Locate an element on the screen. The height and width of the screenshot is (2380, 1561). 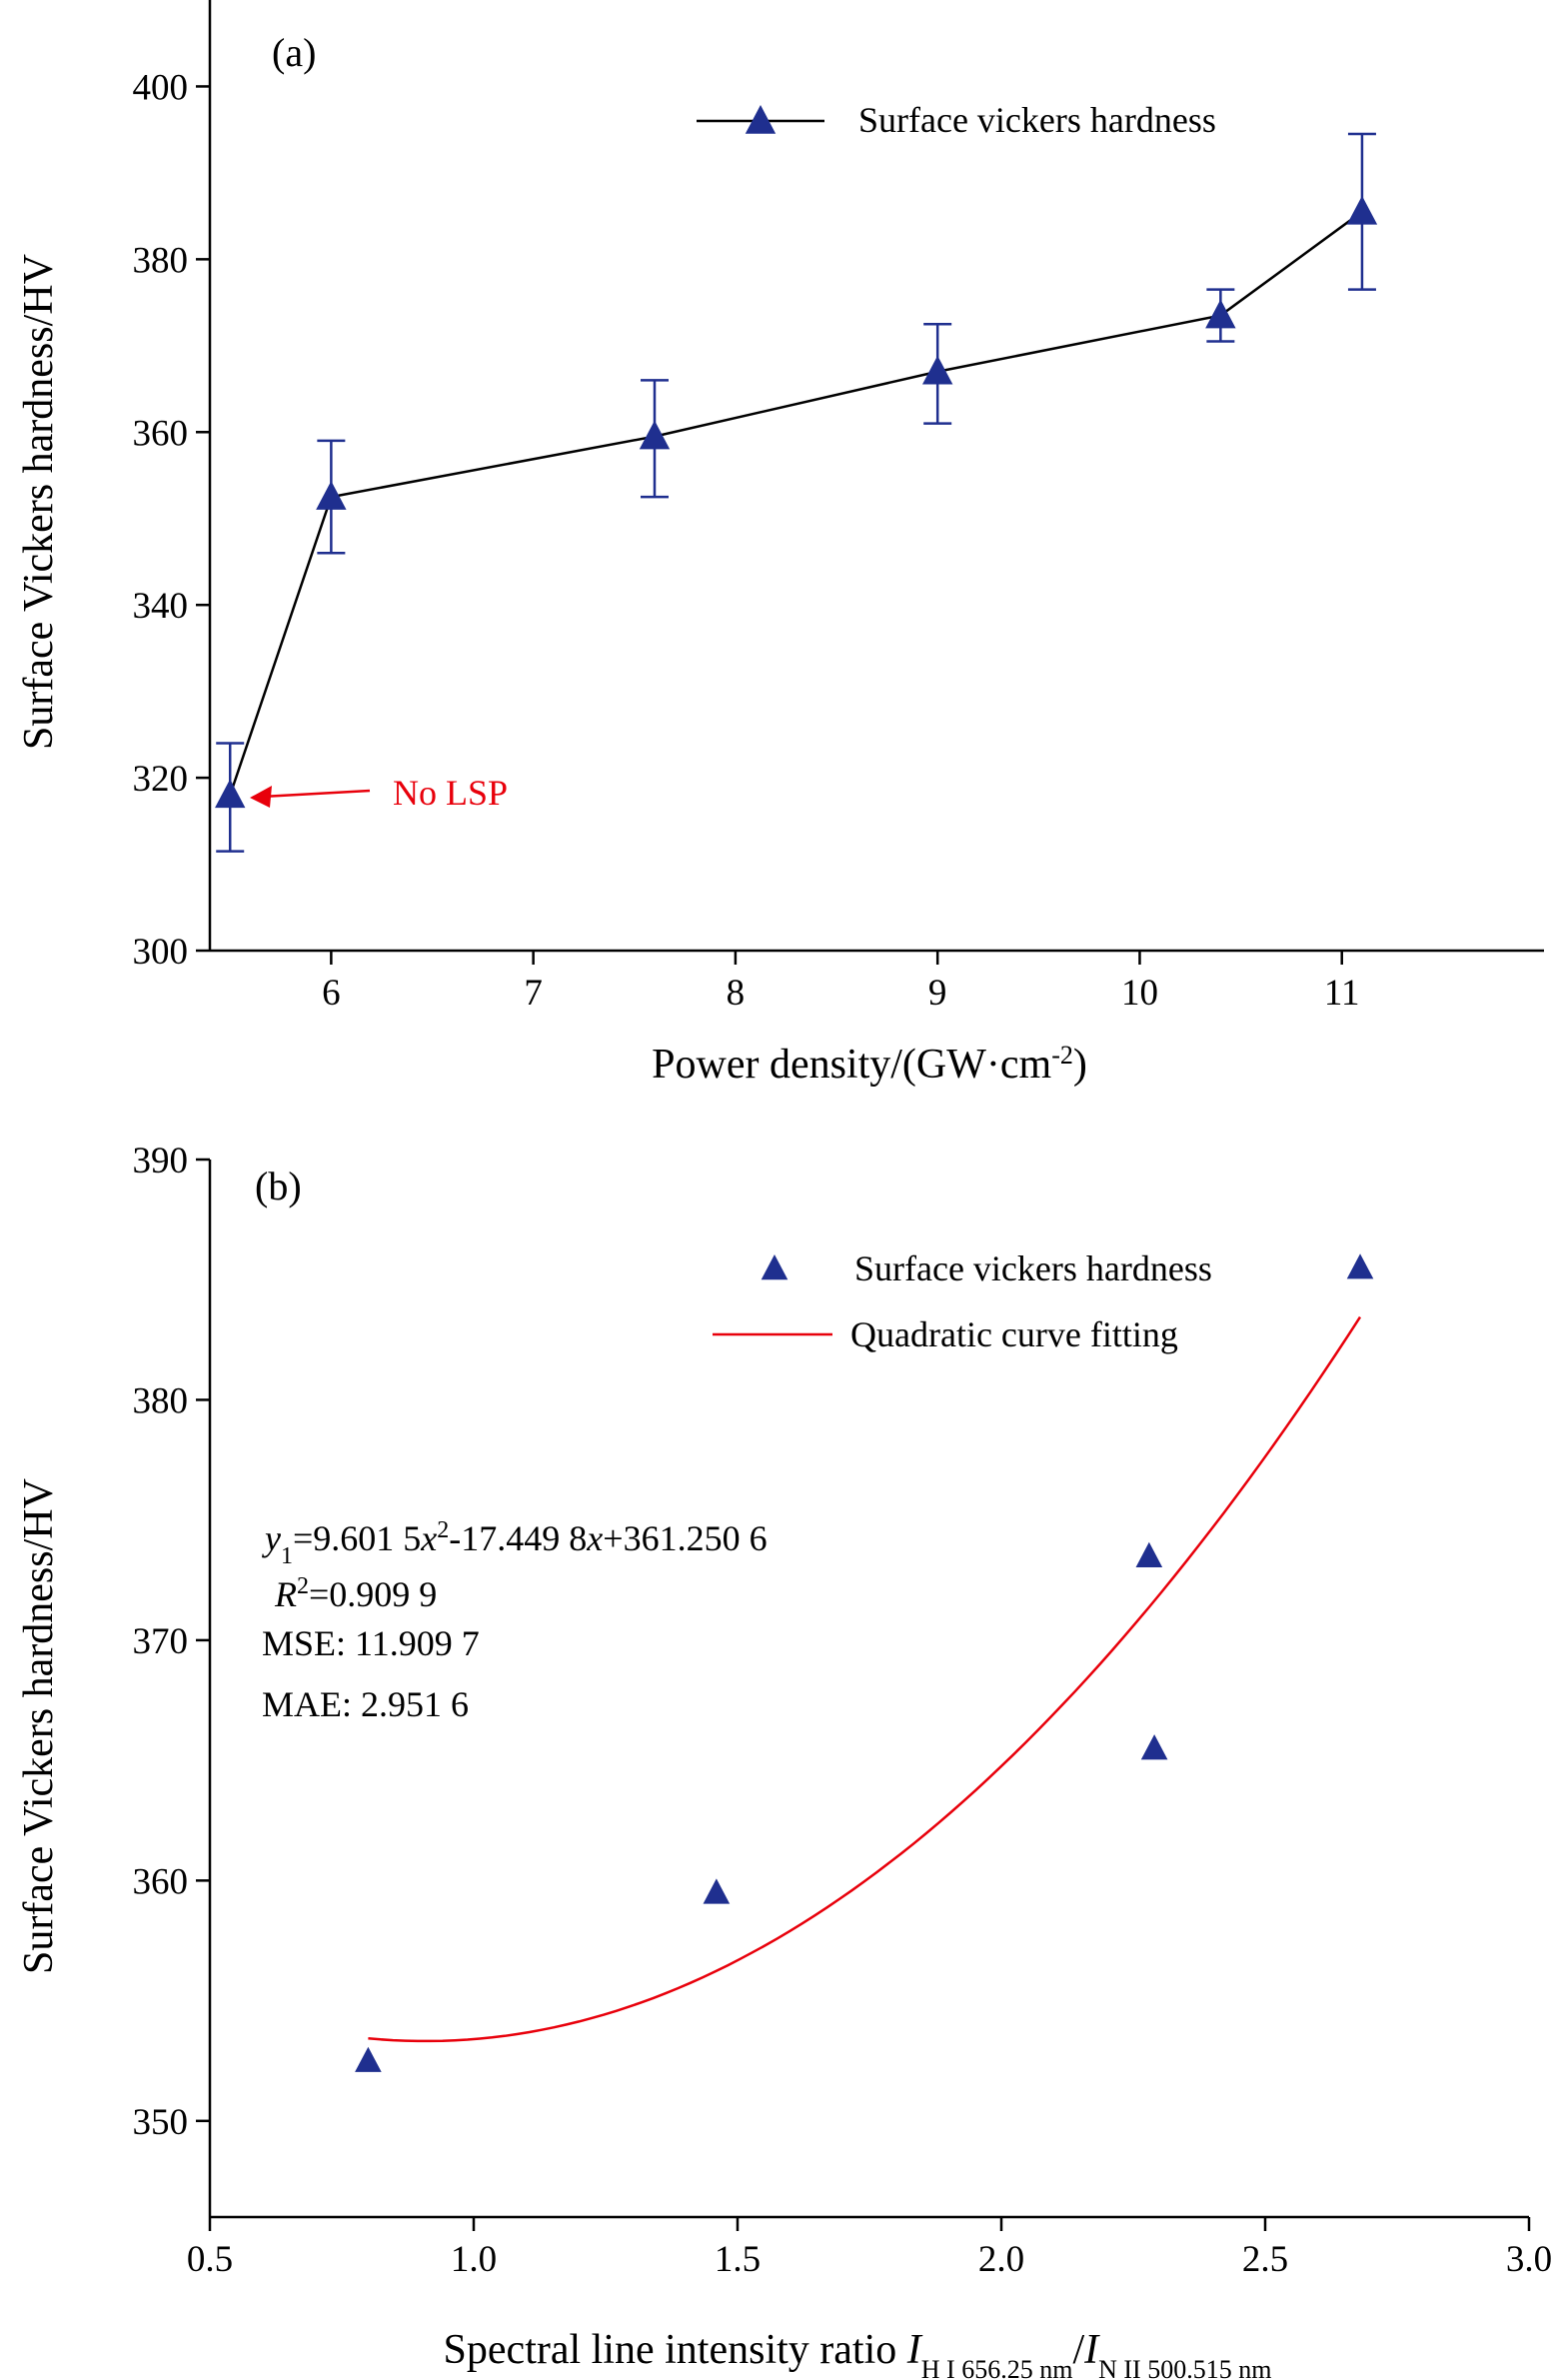
panel-b-x-tick-label: 1.5 is located at coordinates (738, 2259).